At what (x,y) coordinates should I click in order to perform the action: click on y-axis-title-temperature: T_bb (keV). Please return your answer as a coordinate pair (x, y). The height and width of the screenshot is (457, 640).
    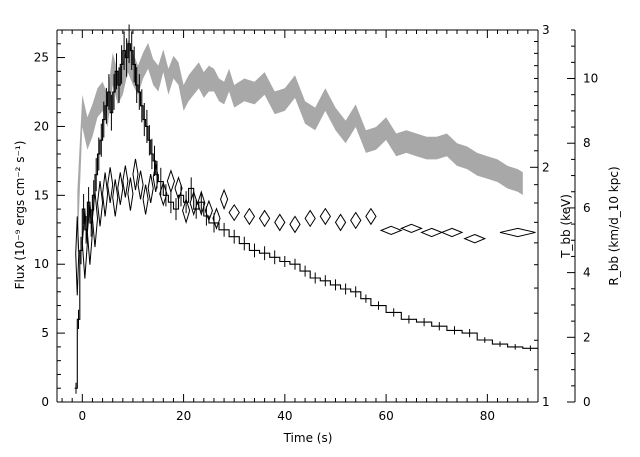
    Looking at the image, I should click on (566, 226).